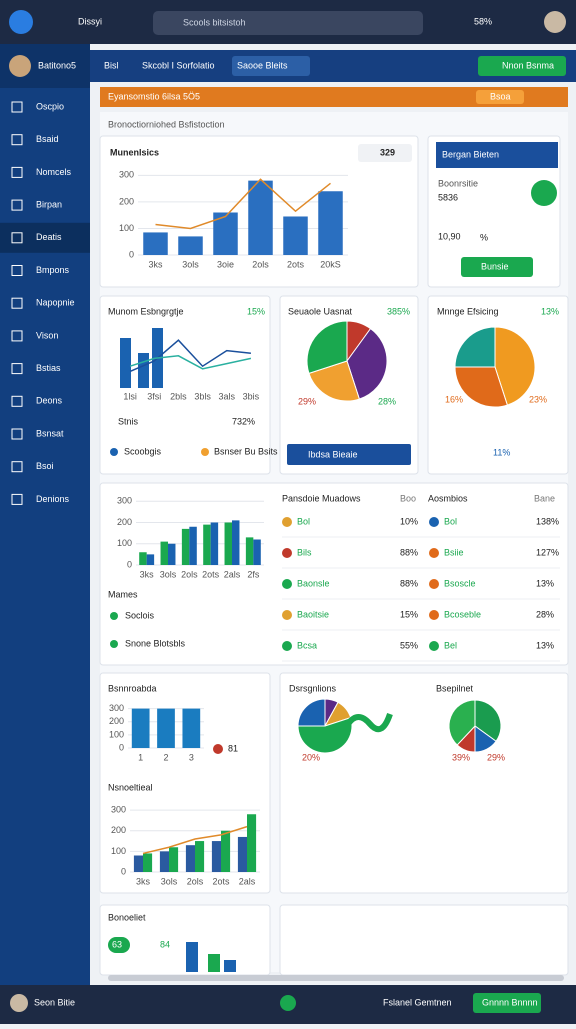 The height and width of the screenshot is (1029, 576). Describe the element at coordinates (550, 311) in the screenshot. I see `card-badge: 13%` at that location.